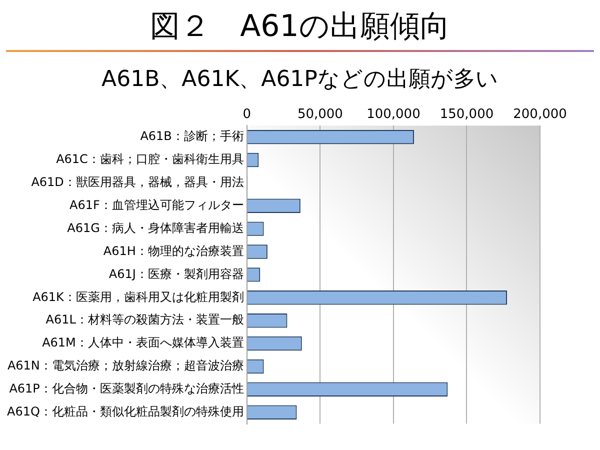 The width and height of the screenshot is (600, 450). I want to click on y-tick-label: A61H：物理的な治療装置, so click(173, 251).